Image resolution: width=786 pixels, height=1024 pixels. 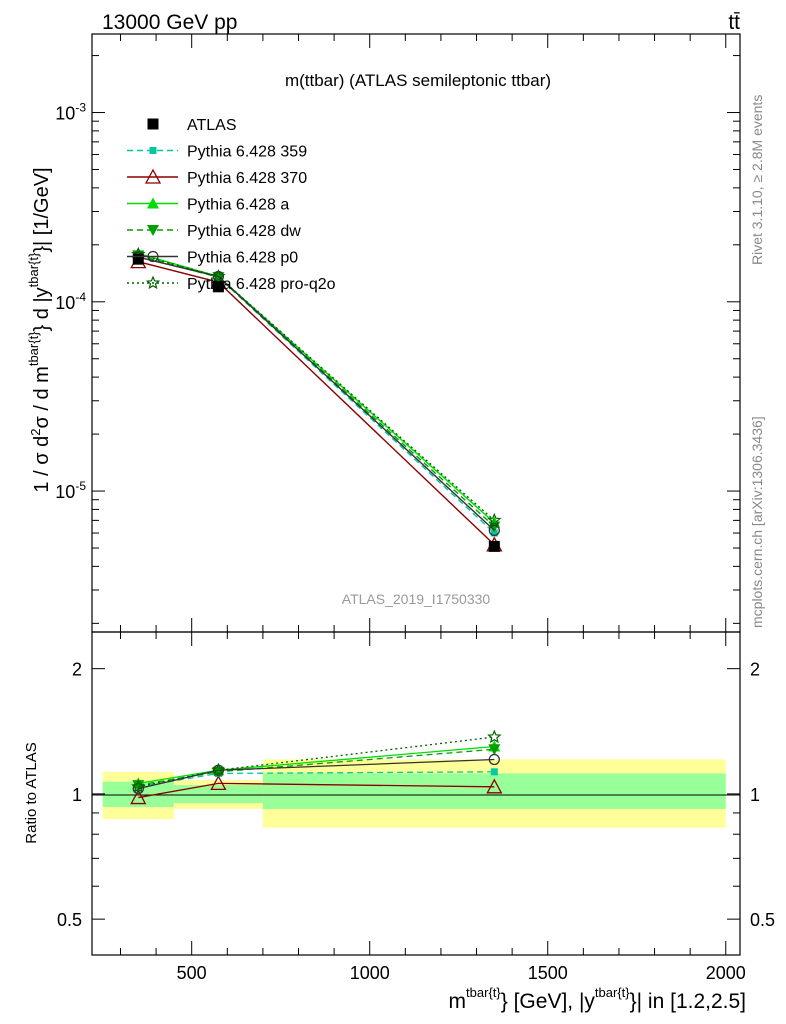 What do you see at coordinates (192, 973) in the screenshot?
I see `x-tick-label: 500` at bounding box center [192, 973].